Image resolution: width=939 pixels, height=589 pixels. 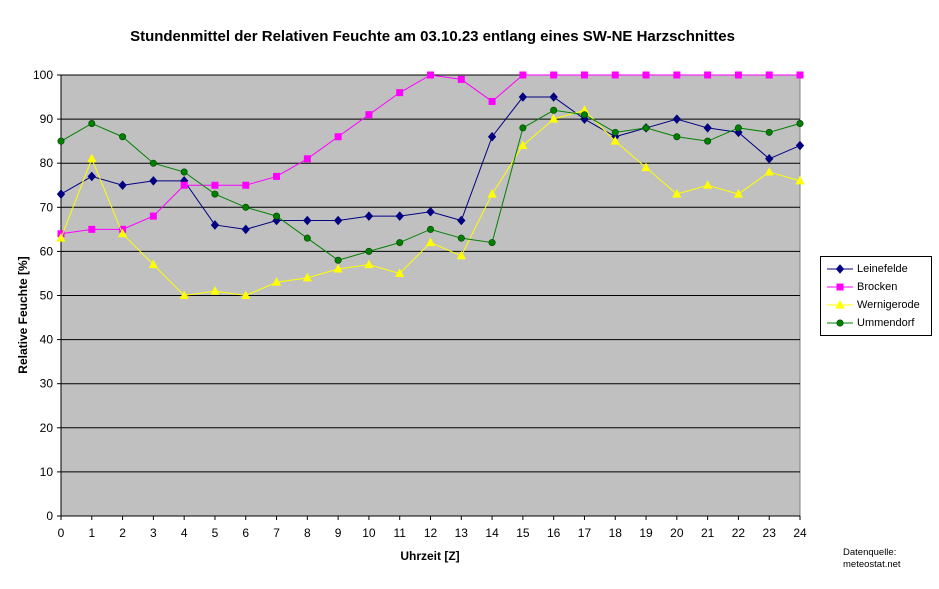 I want to click on x-tick-label: 7, so click(x=276, y=533).